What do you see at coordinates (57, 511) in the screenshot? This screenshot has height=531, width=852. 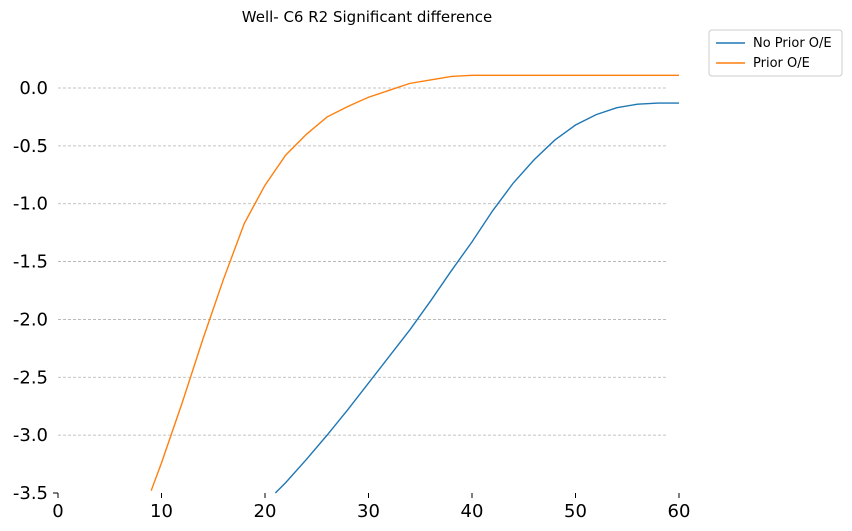 I see `x-tick-label: 0` at bounding box center [57, 511].